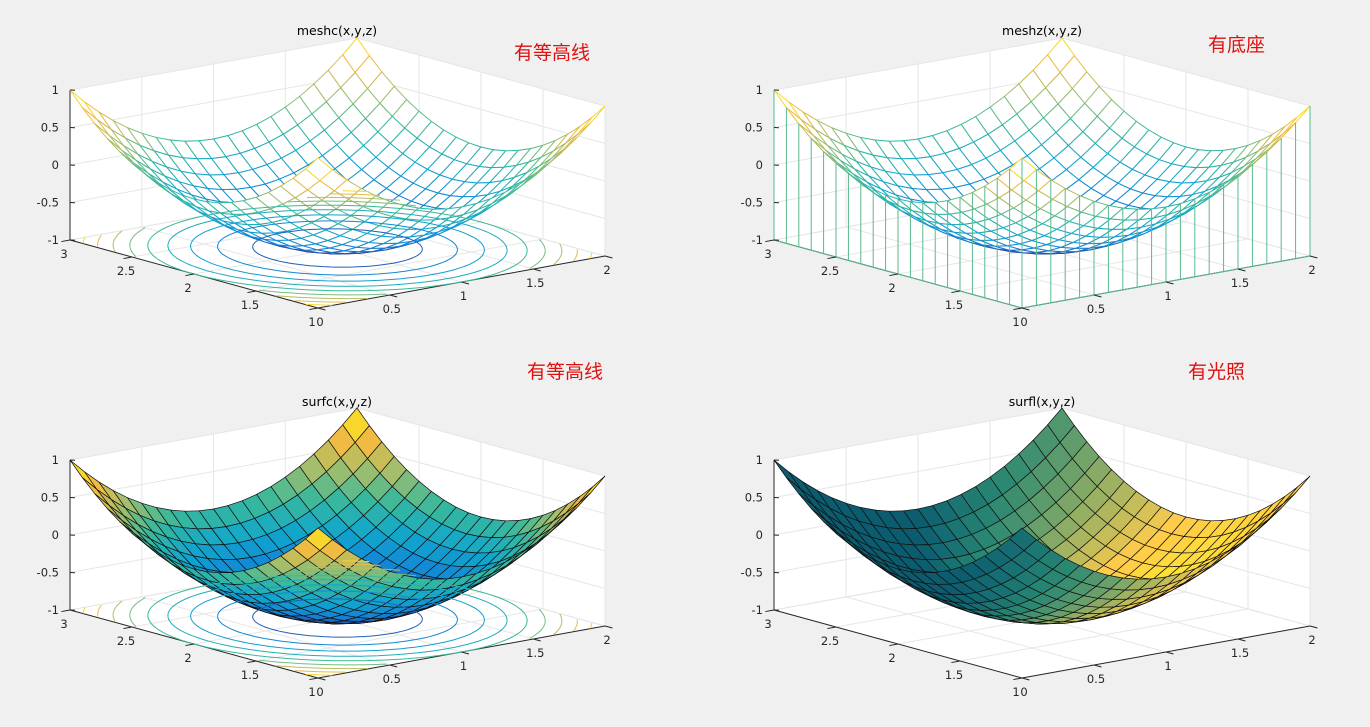  I want to click on chart-title: surfl(x,y,z), so click(1042, 401).